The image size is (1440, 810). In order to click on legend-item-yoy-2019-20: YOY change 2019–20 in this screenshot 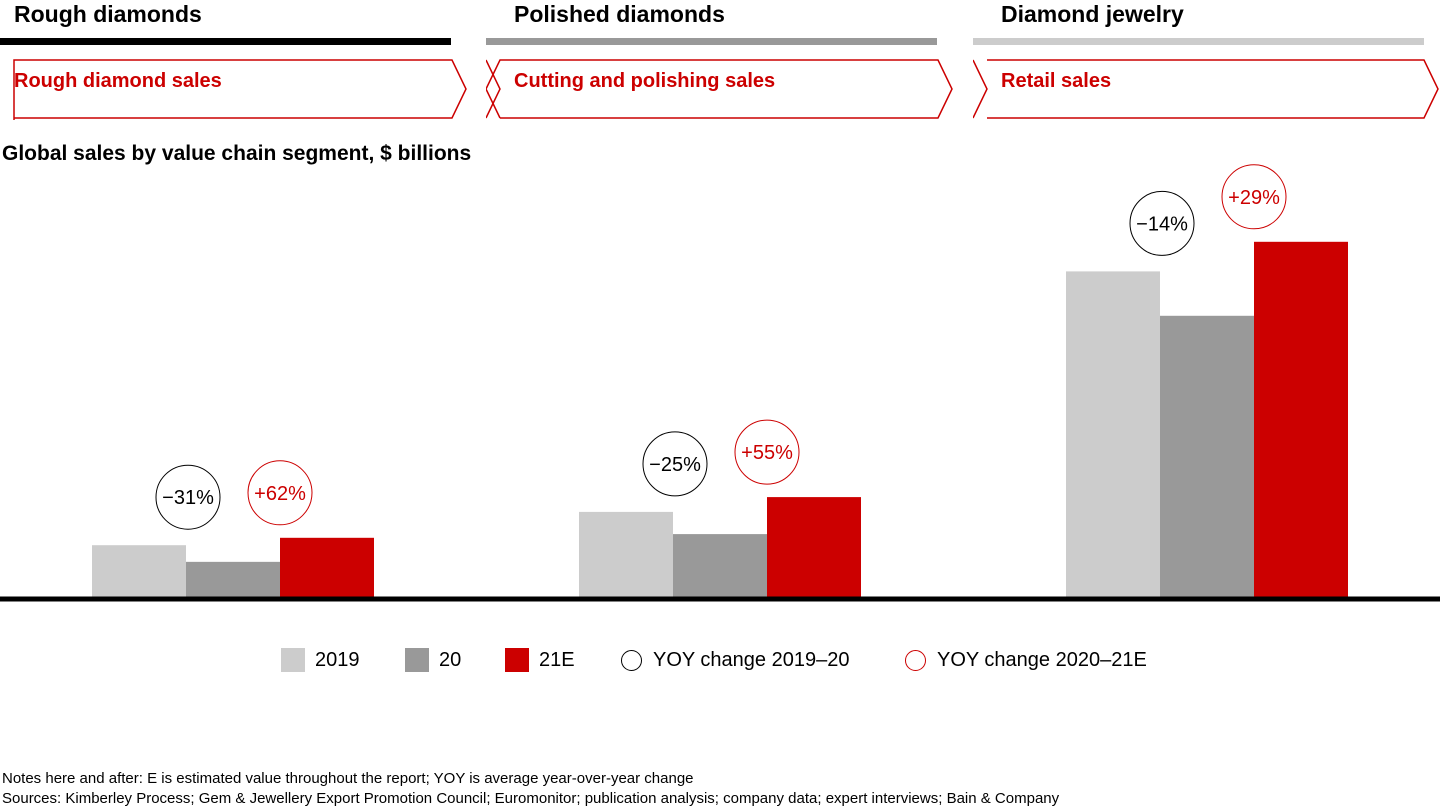, I will do `click(735, 660)`.